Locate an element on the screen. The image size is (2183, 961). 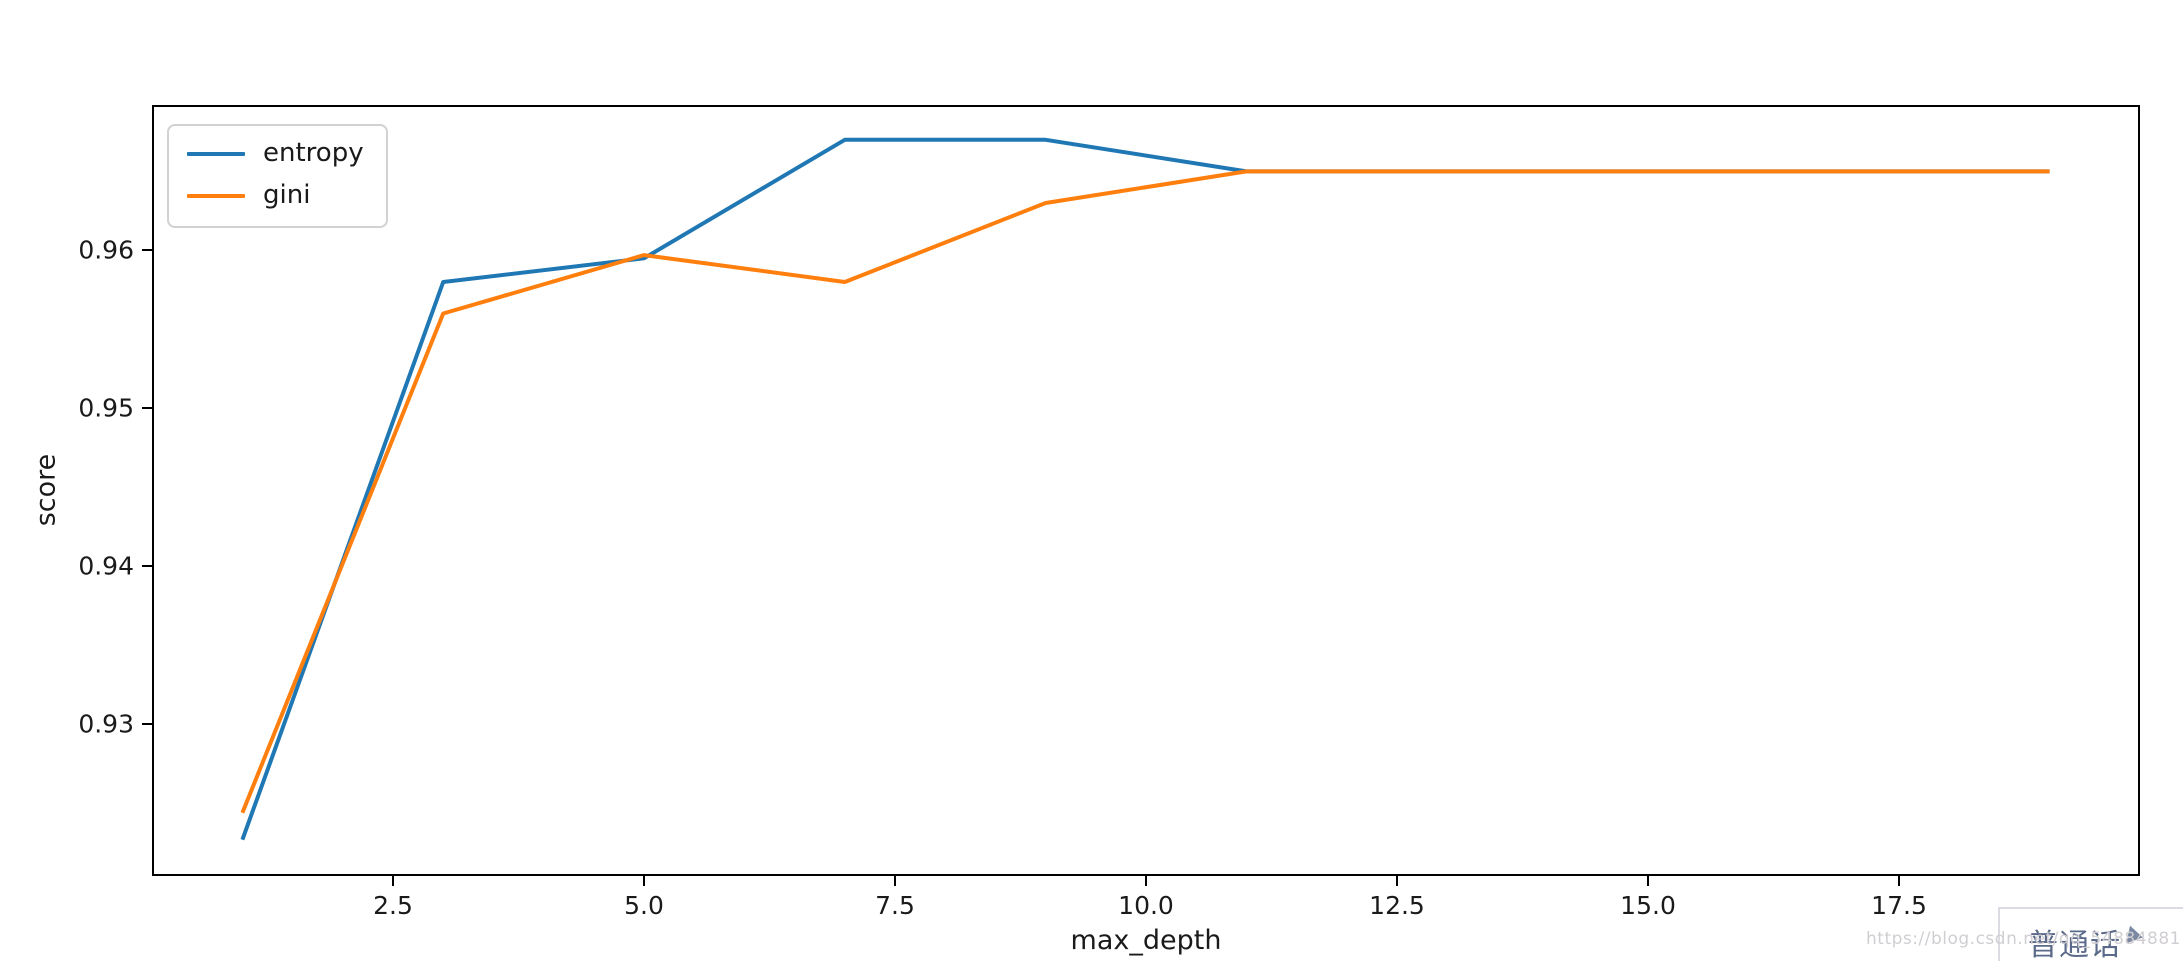
x-tick-label-5.0: 5.0 is located at coordinates (644, 905).